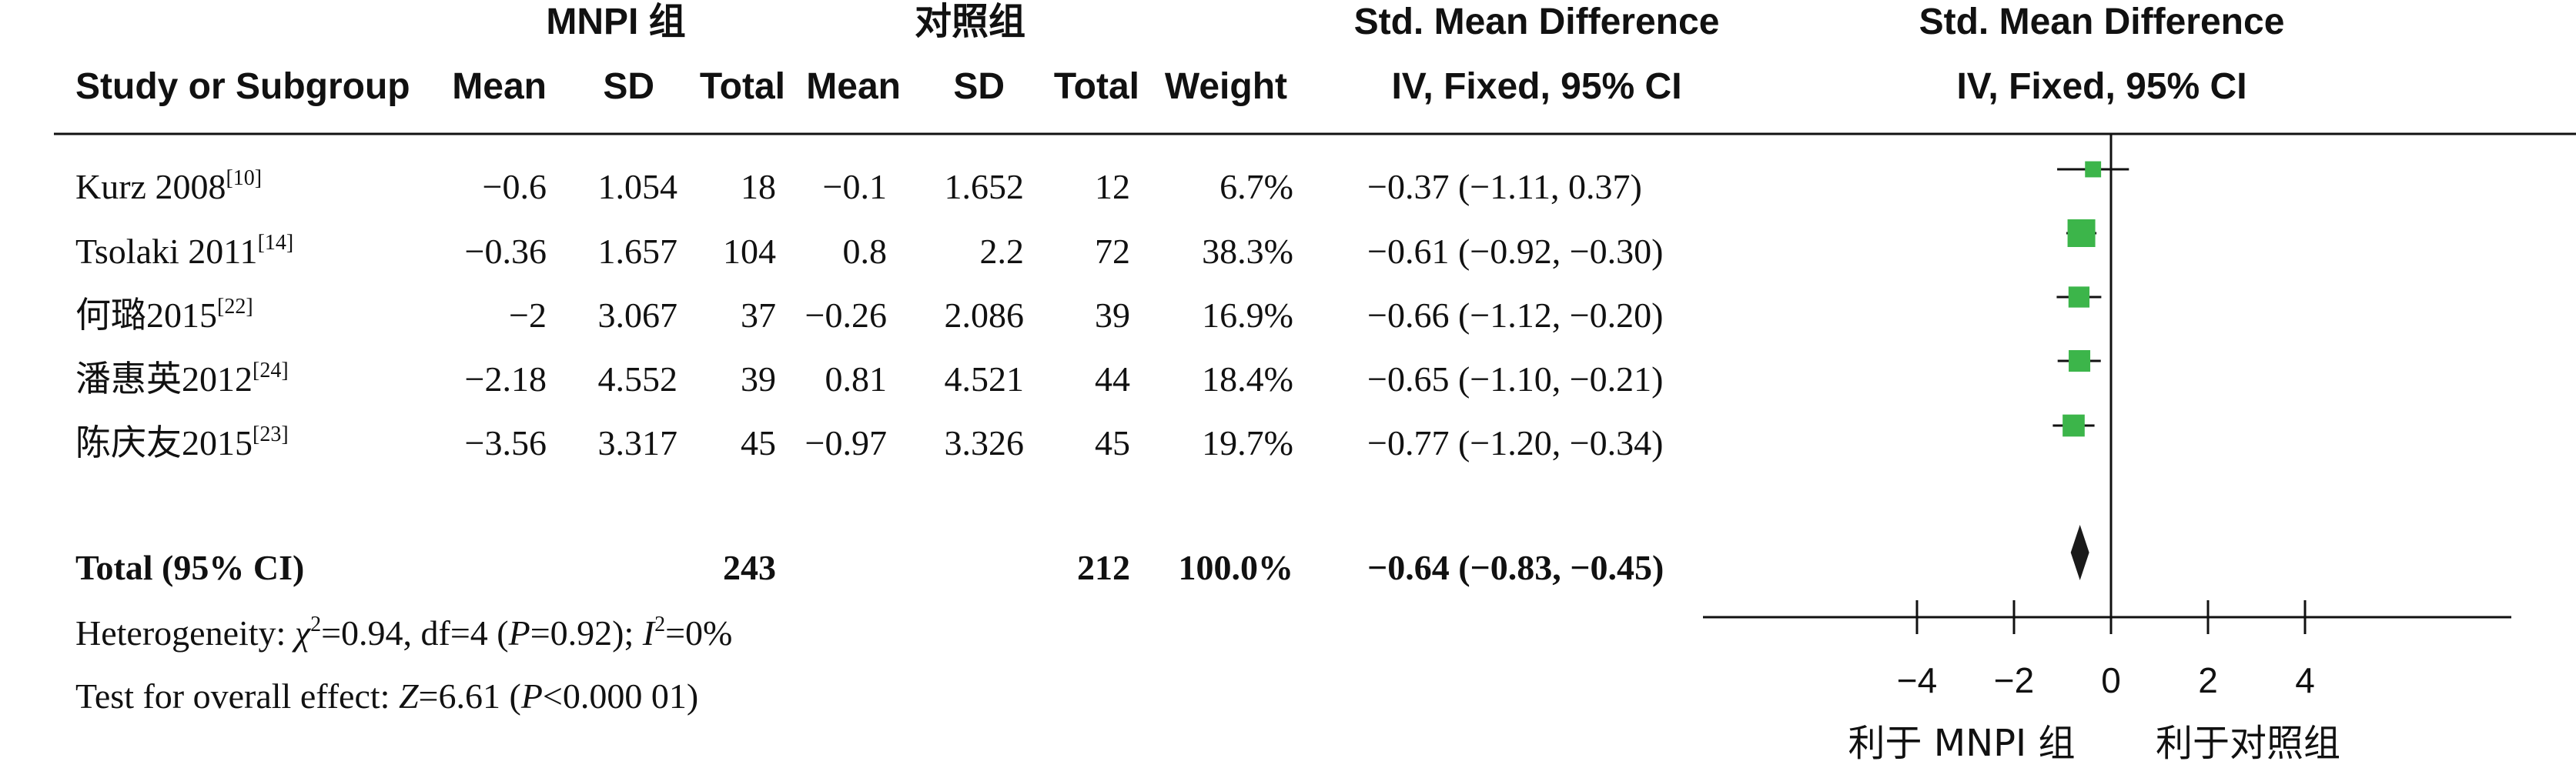  What do you see at coordinates (759, 442) in the screenshot?
I see `study-n1: 45` at bounding box center [759, 442].